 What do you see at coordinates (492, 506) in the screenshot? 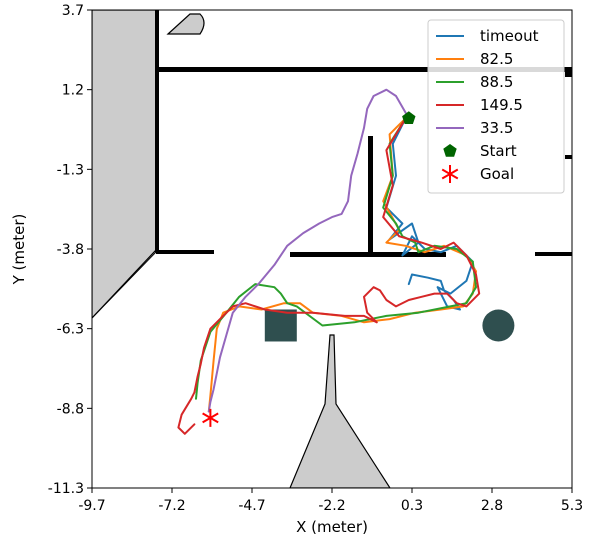
I see `x-tick-label: 2.8` at bounding box center [492, 506].